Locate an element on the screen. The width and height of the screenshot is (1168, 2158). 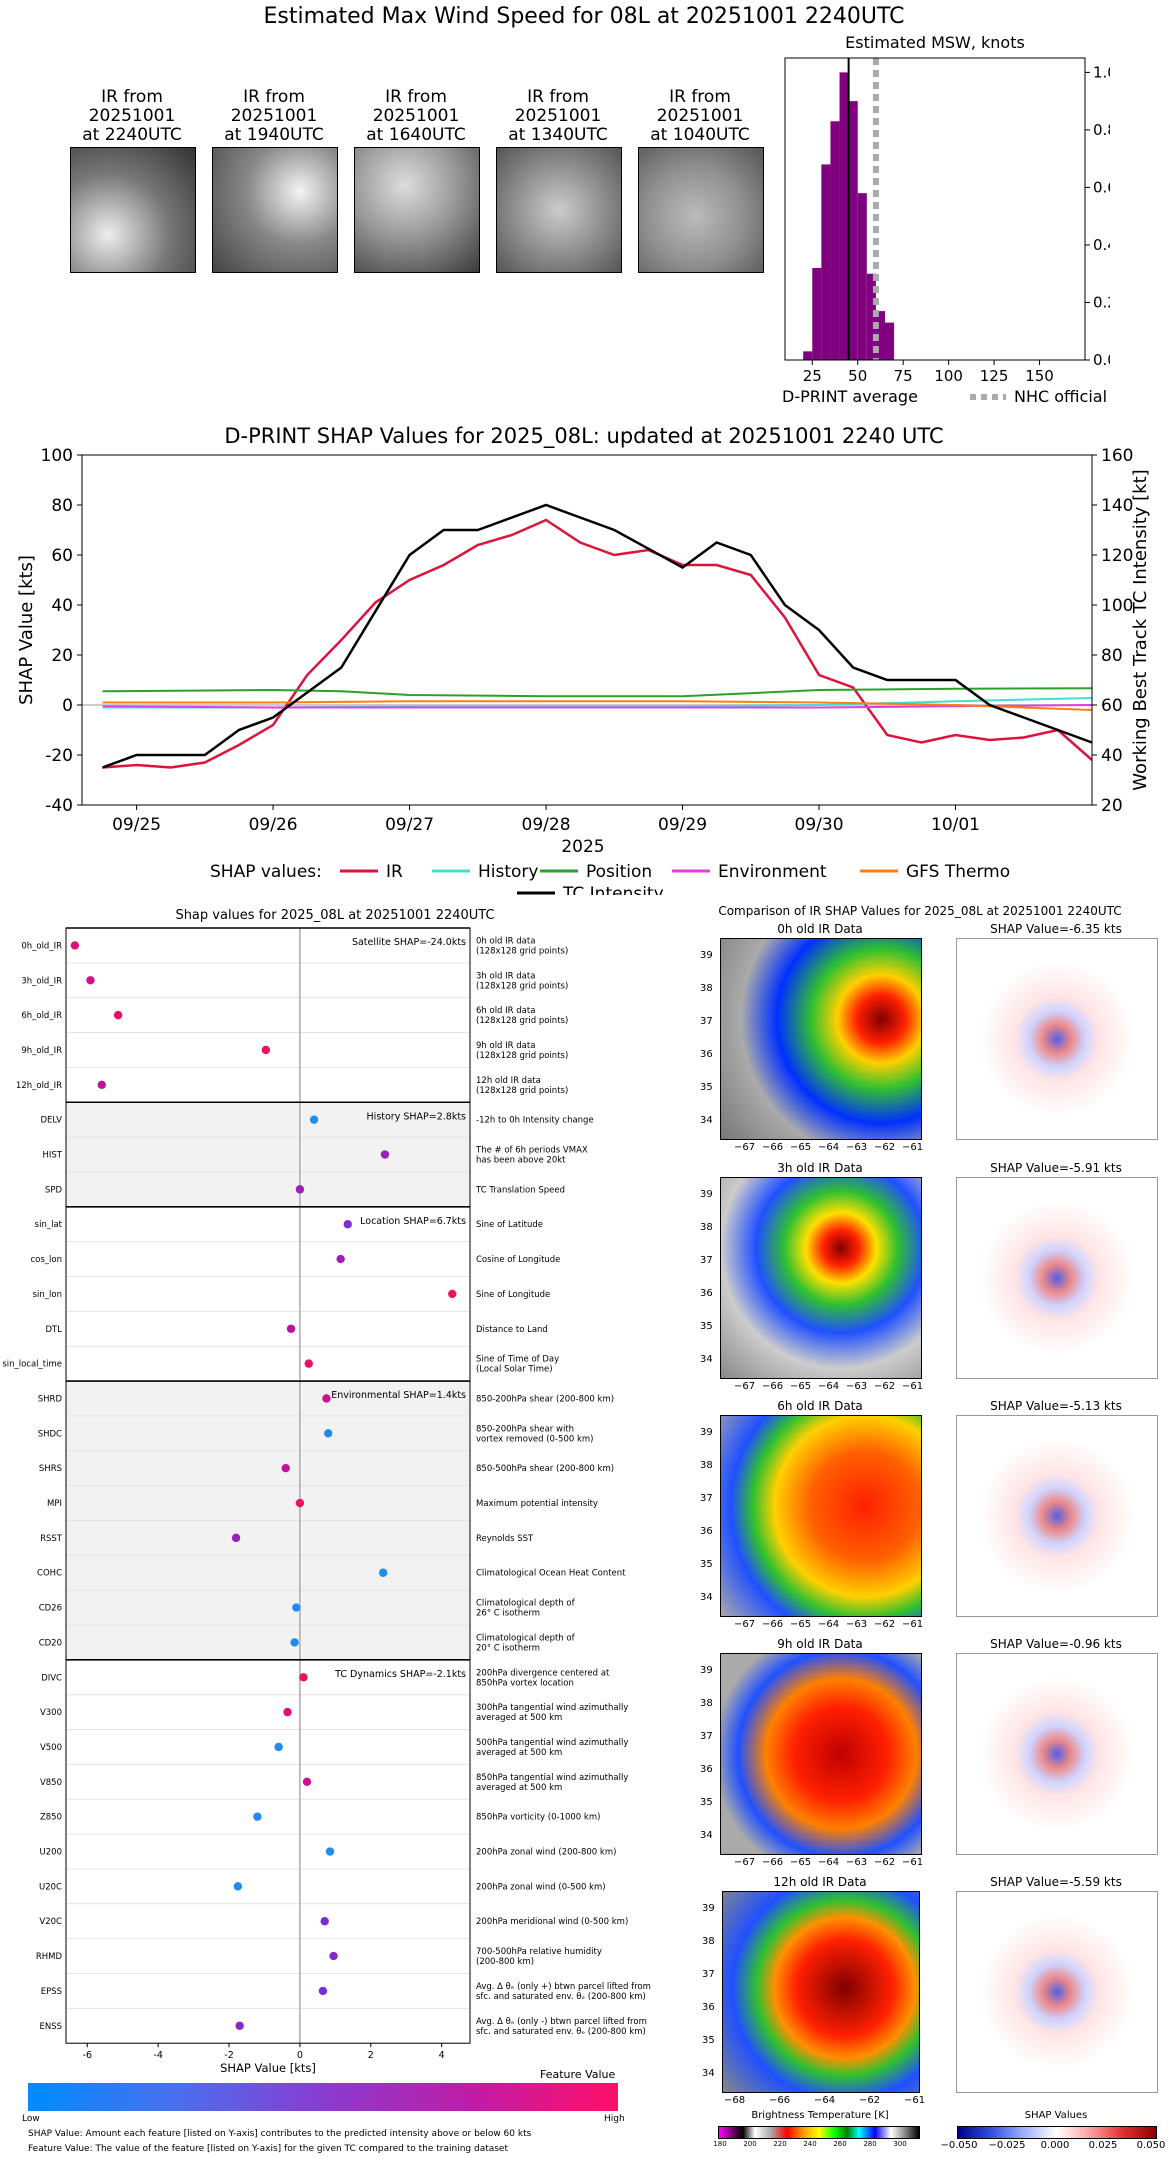
group-shading is located at coordinates (268, 1154).